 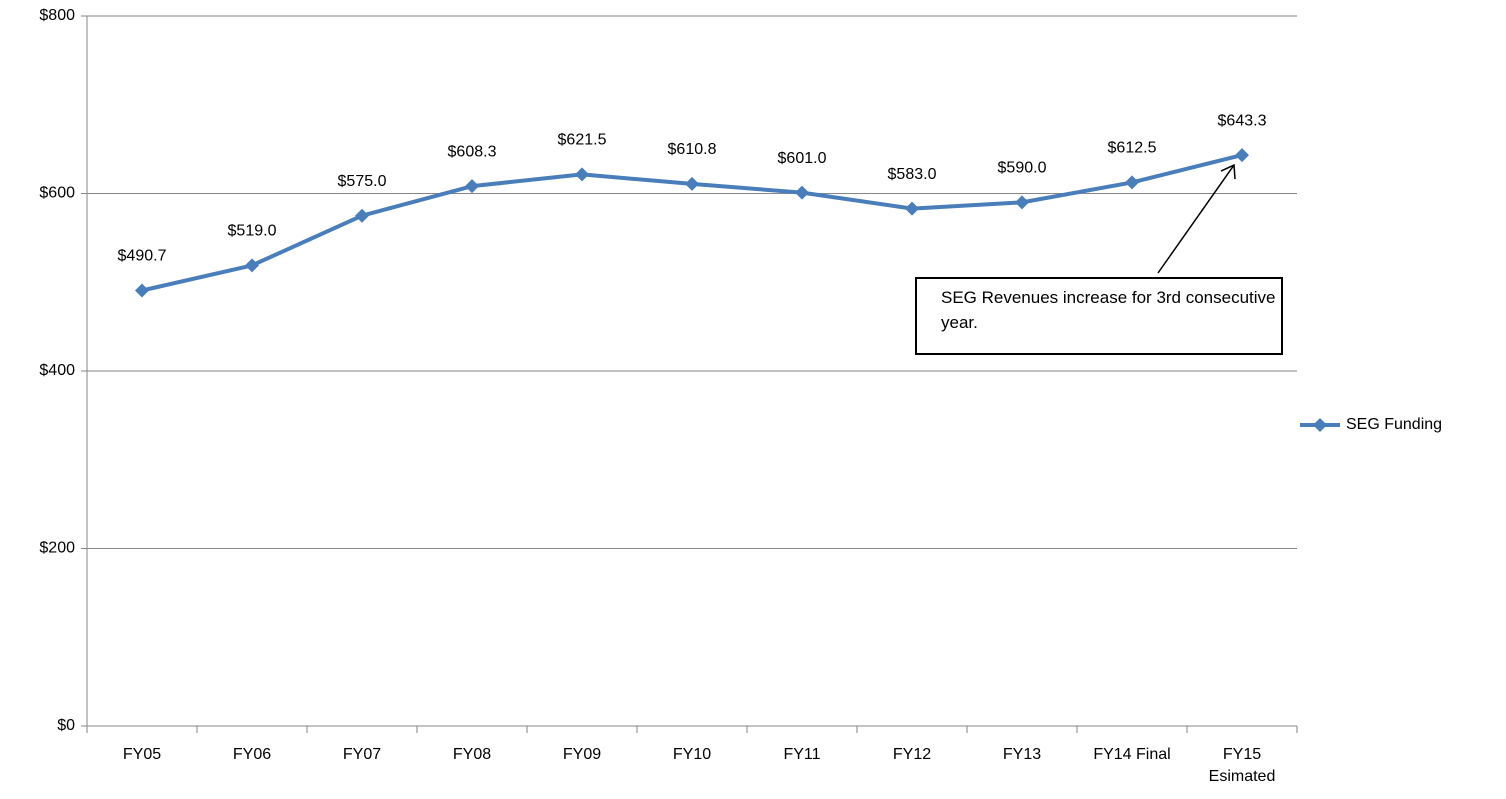 What do you see at coordinates (57, 15) in the screenshot?
I see `y-tick-label: $800` at bounding box center [57, 15].